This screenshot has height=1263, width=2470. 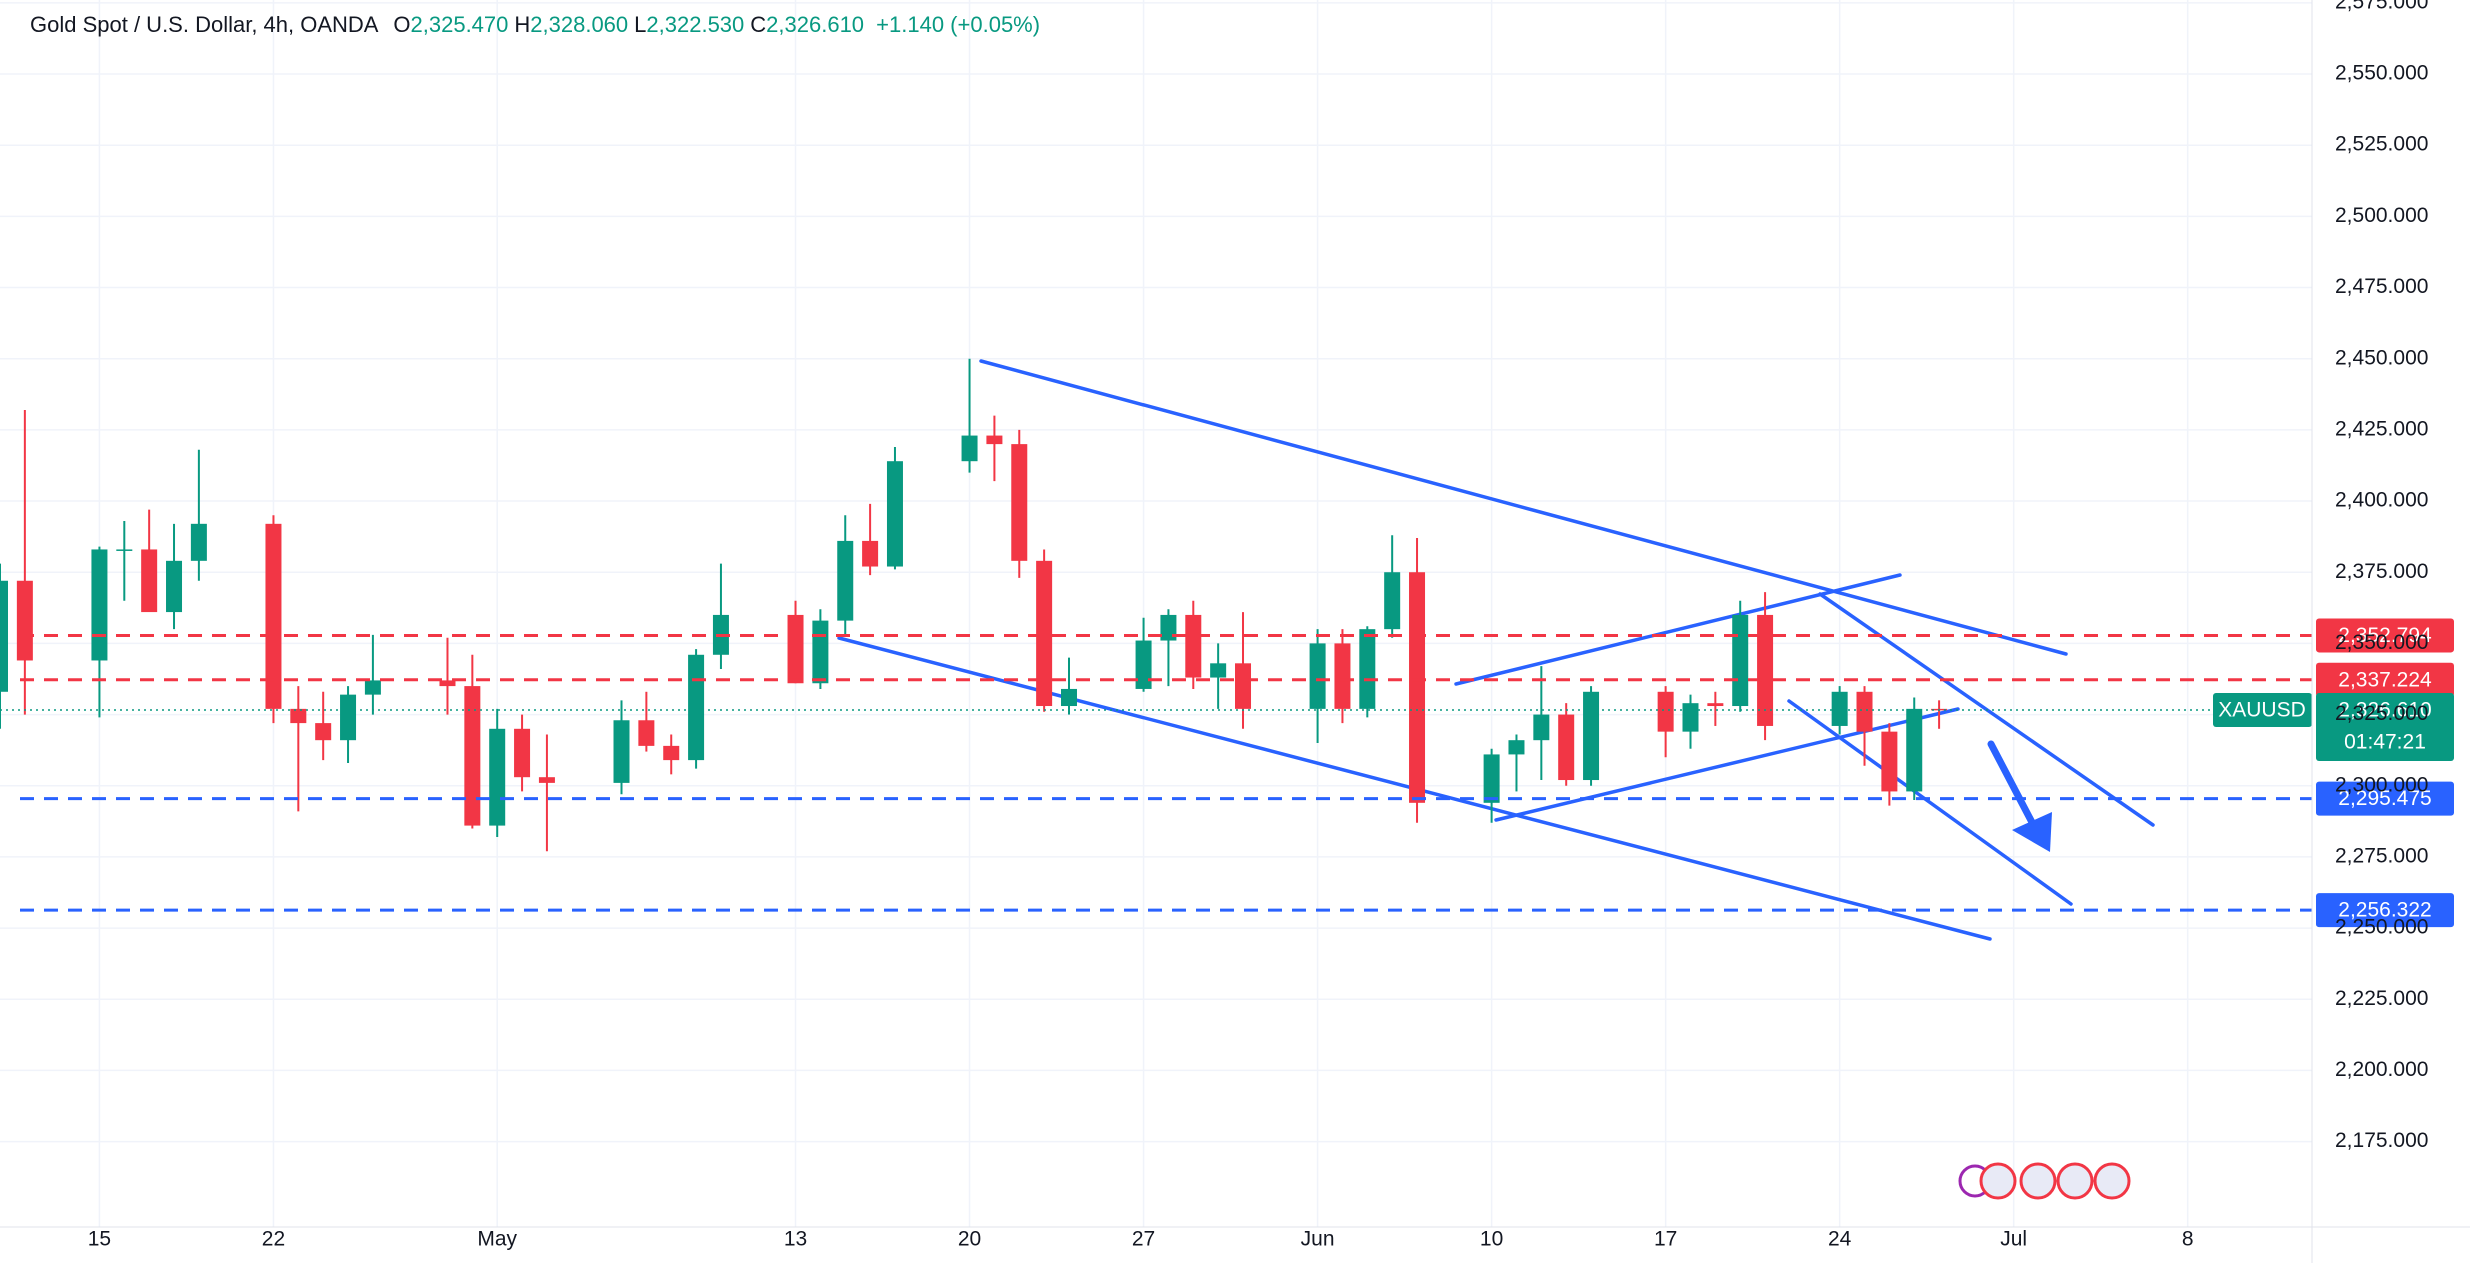 What do you see at coordinates (2385, 742) in the screenshot?
I see `countdown-label: 01:47:21` at bounding box center [2385, 742].